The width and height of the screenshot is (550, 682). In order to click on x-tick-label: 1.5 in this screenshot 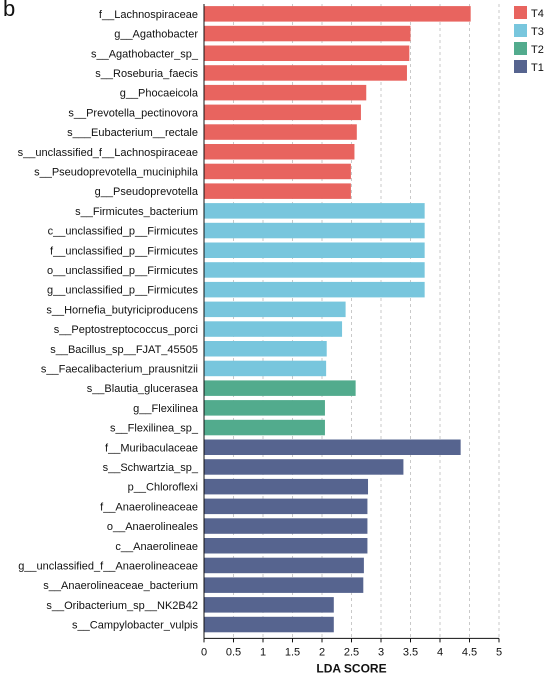, I will do `click(292, 652)`.